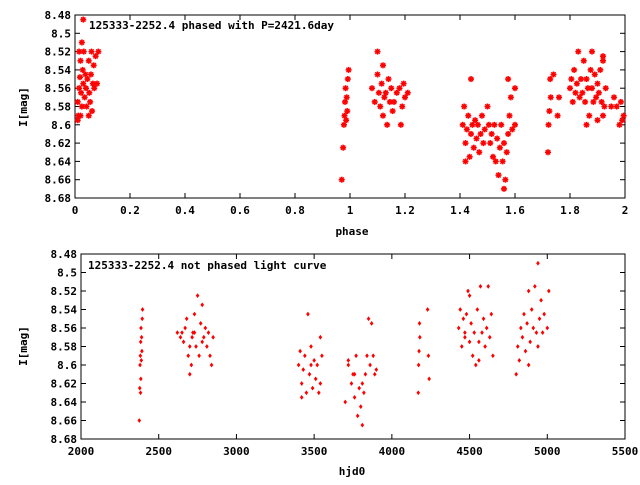  I want to click on x-tick-label: 2000, so click(81, 451).